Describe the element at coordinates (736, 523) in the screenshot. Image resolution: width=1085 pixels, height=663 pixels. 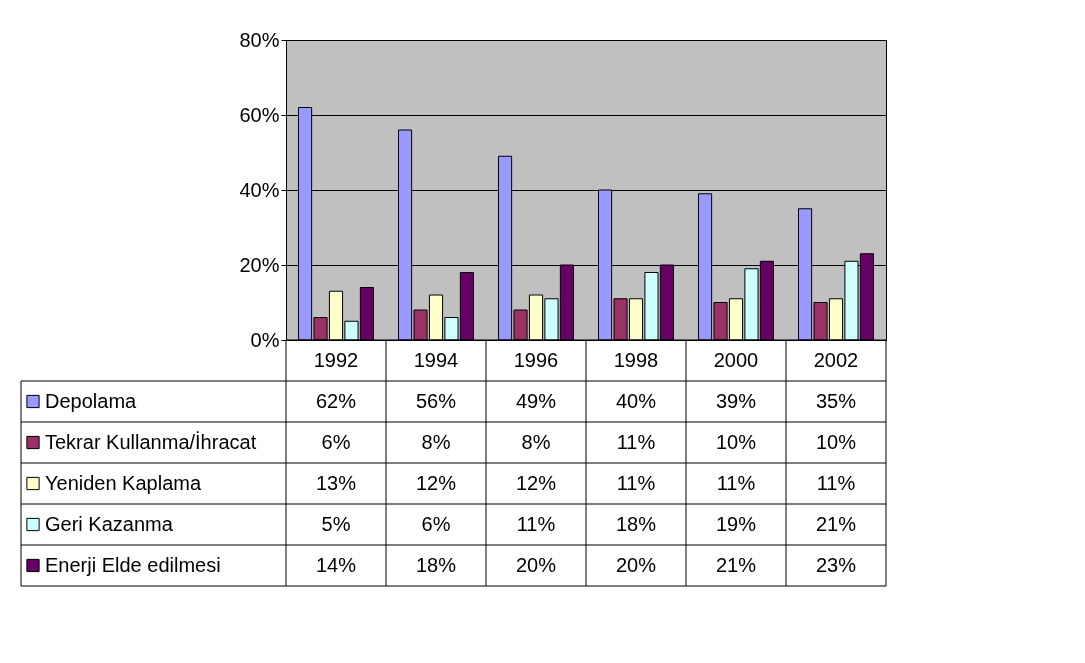
I see `data-label: 19%` at that location.